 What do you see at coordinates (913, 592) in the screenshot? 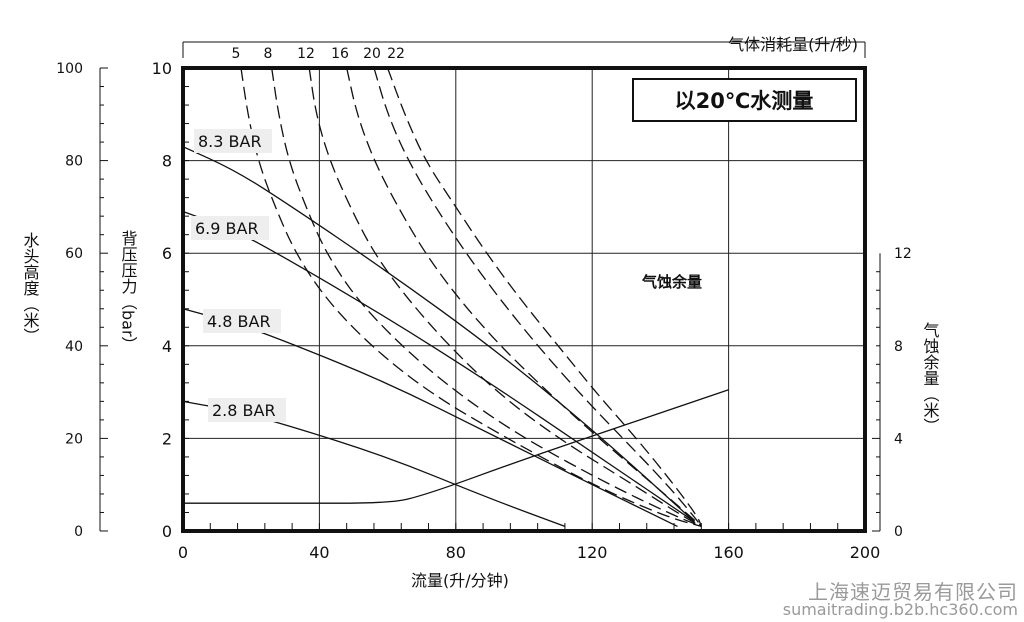
I see `watermark-company: 上海速迈贸易有限公司` at bounding box center [913, 592].